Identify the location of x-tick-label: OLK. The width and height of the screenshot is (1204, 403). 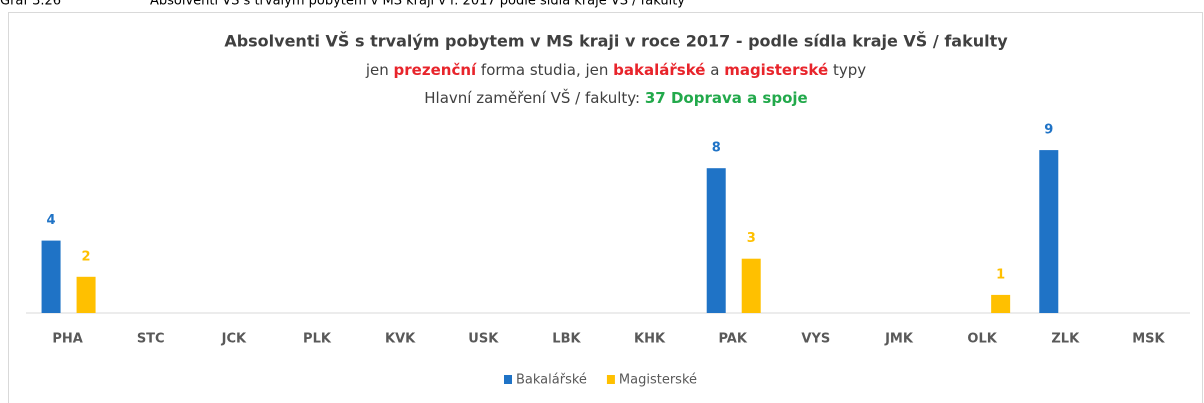
(982, 339).